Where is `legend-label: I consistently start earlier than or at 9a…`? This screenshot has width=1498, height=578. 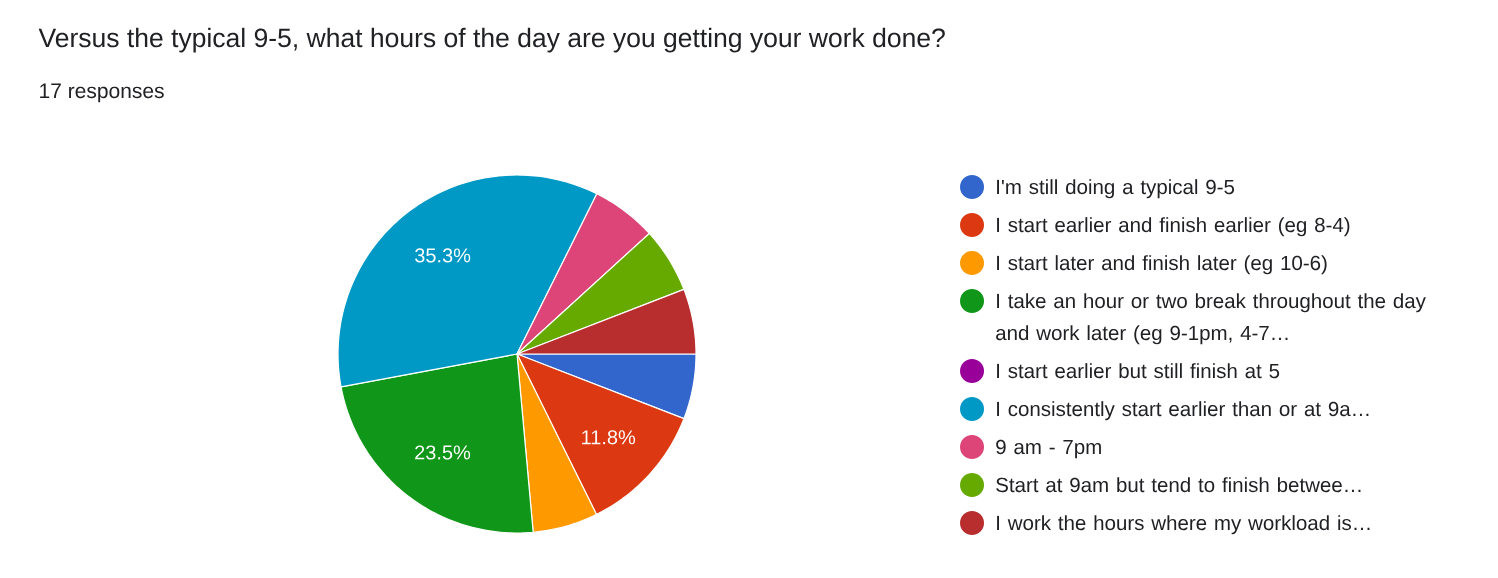
legend-label: I consistently start earlier than or at 9a… is located at coordinates (1183, 411).